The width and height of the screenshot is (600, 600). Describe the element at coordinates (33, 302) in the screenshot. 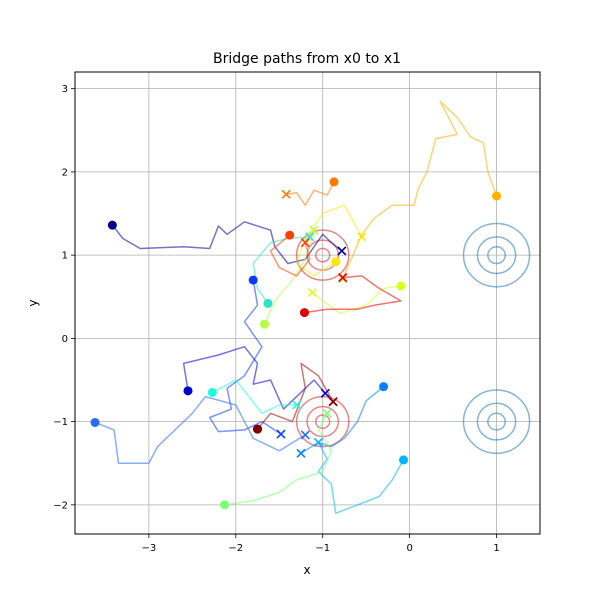

I see `y-axis-label: y` at that location.